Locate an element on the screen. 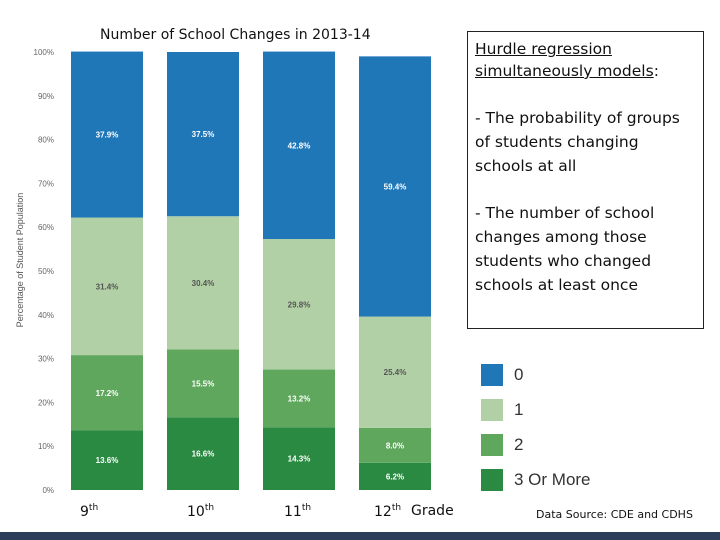  data-label: 13.2% is located at coordinates (299, 398).